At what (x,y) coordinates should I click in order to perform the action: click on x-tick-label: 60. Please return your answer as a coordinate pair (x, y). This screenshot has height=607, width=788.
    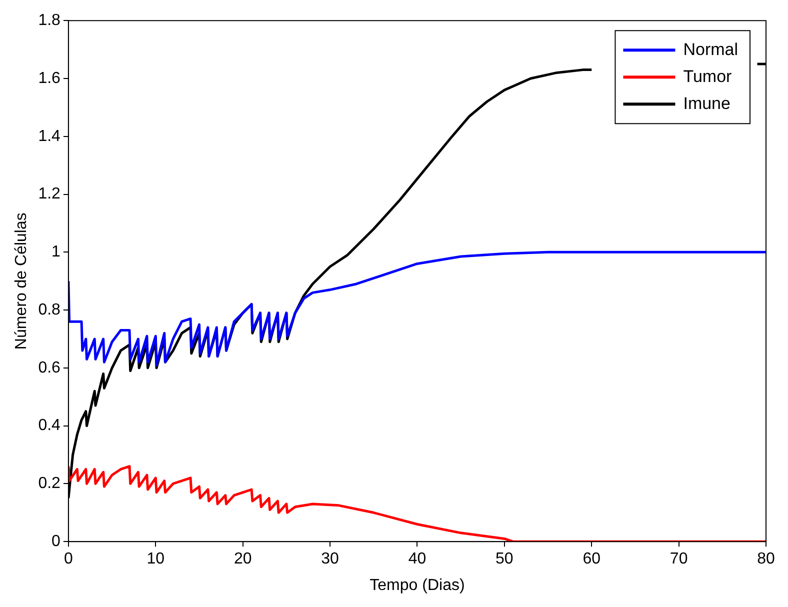
    Looking at the image, I should click on (591, 559).